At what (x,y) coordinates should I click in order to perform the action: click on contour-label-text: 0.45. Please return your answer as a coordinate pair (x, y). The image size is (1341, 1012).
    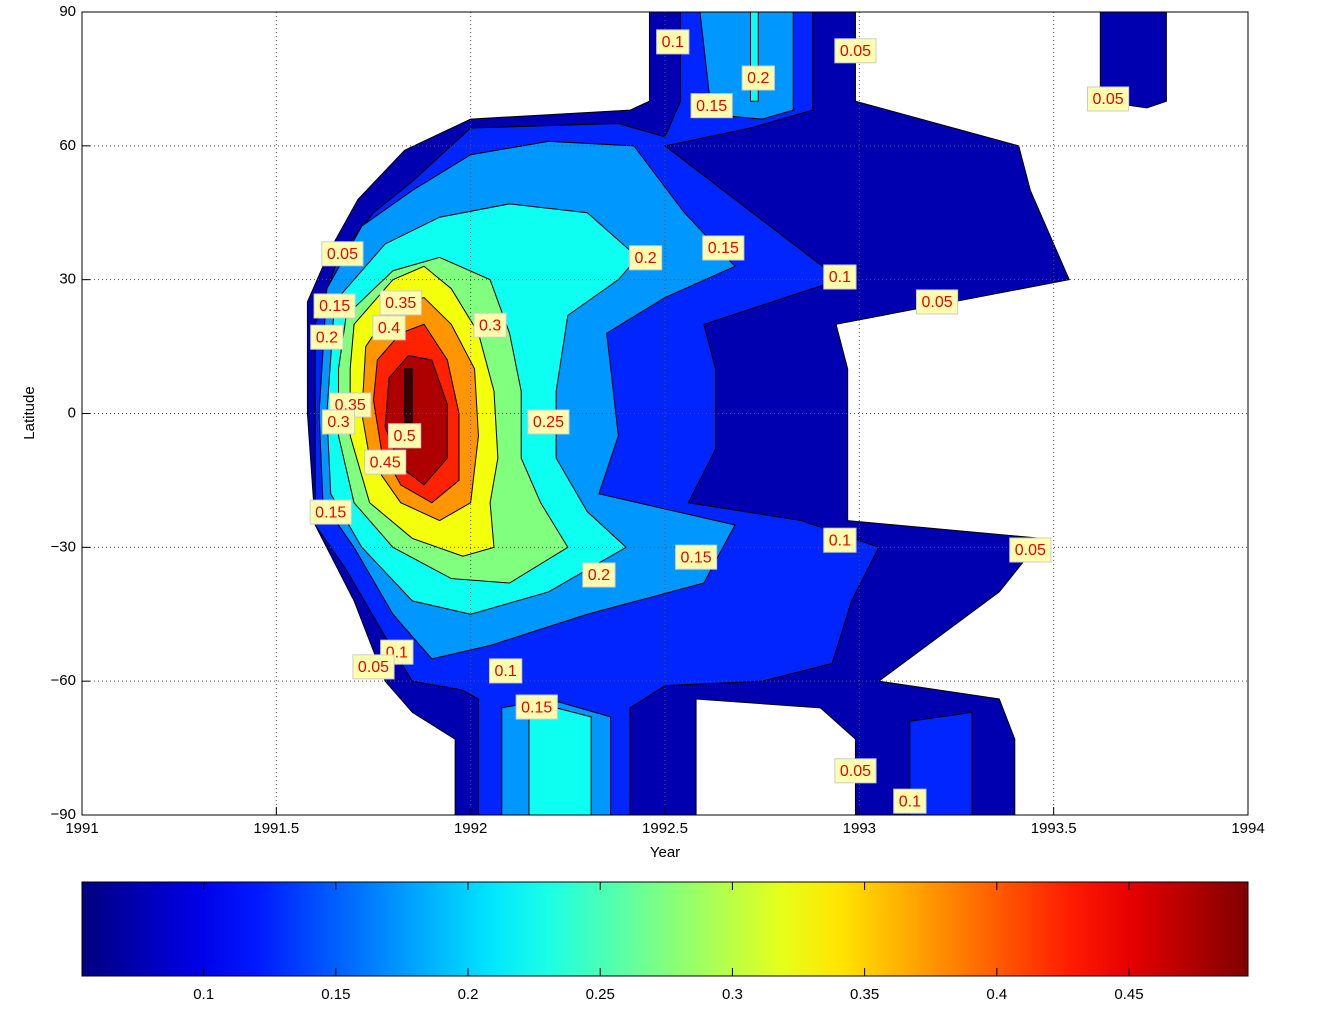
    Looking at the image, I should click on (385, 462).